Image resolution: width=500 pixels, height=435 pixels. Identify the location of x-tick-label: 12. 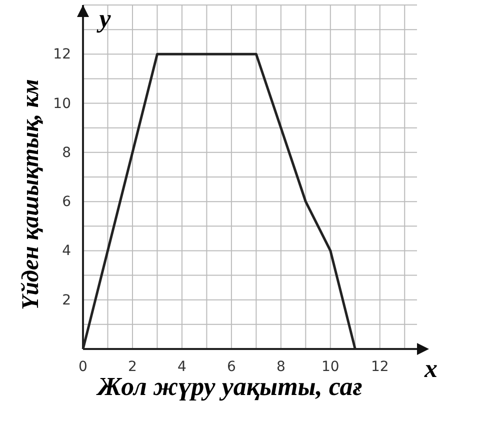
(379, 366).